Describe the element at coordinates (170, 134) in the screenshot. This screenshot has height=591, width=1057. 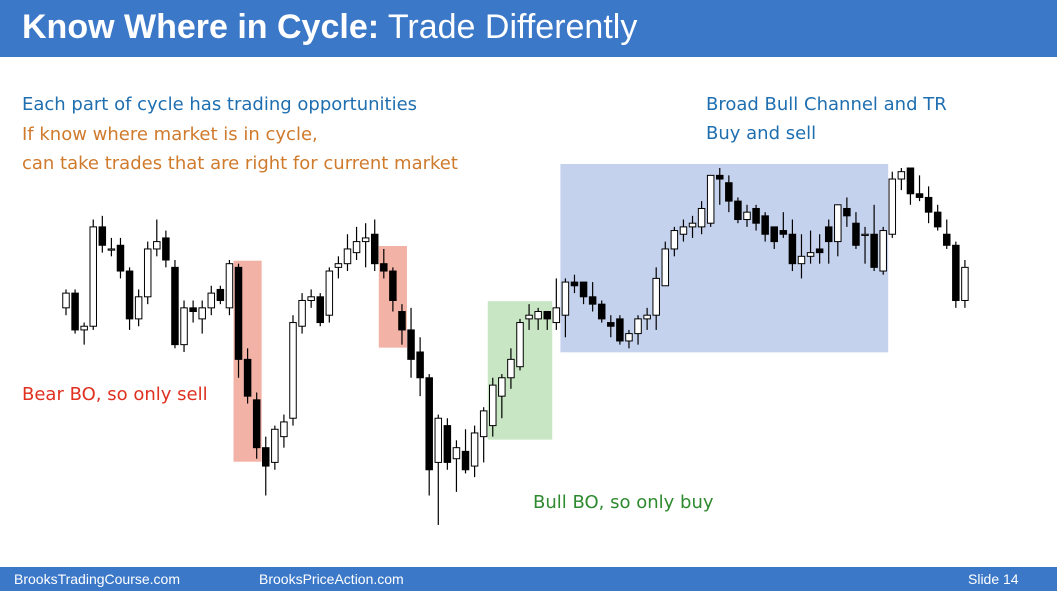
I see `intro-line-2: If know where market is in cycle,` at that location.